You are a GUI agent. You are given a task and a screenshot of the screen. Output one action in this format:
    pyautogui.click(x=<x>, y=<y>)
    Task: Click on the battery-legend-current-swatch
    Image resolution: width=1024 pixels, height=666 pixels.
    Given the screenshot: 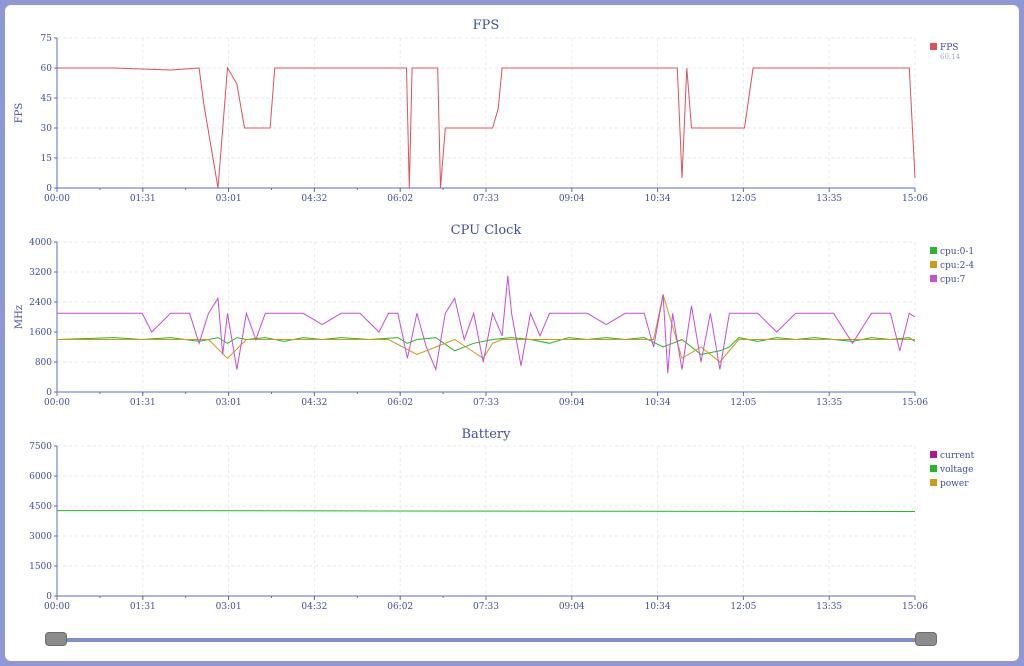 What is the action you would take?
    pyautogui.click(x=933, y=454)
    